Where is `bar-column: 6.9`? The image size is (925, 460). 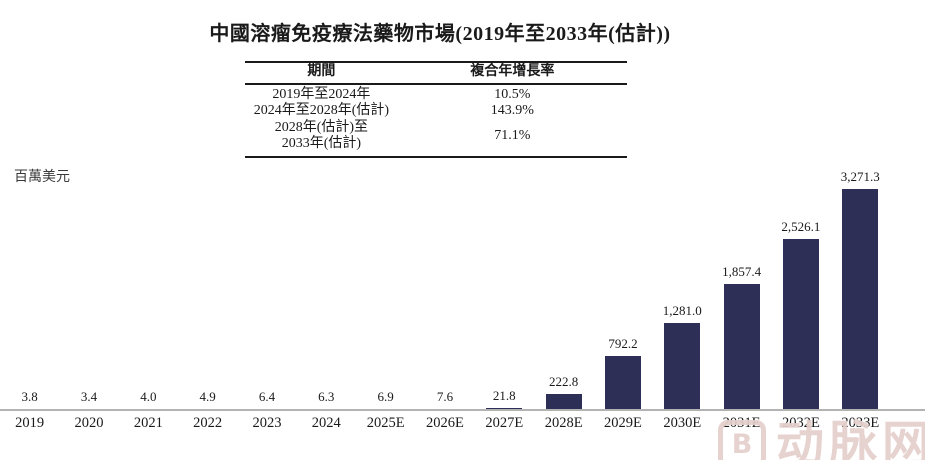 bar-column: 6.9 is located at coordinates (385, 284).